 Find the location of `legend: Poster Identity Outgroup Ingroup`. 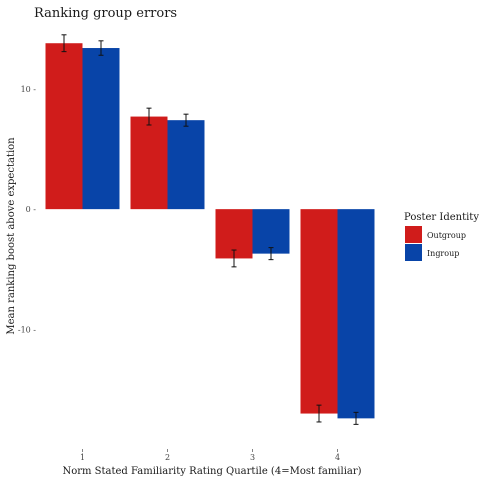

legend: Poster Identity Outgroup Ingroup is located at coordinates (441, 236).